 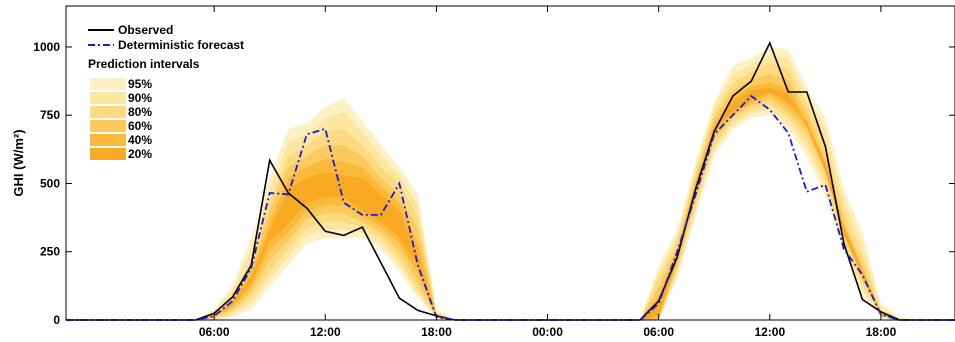 What do you see at coordinates (108, 98) in the screenshot?
I see `legend-swatch-90-pct` at bounding box center [108, 98].